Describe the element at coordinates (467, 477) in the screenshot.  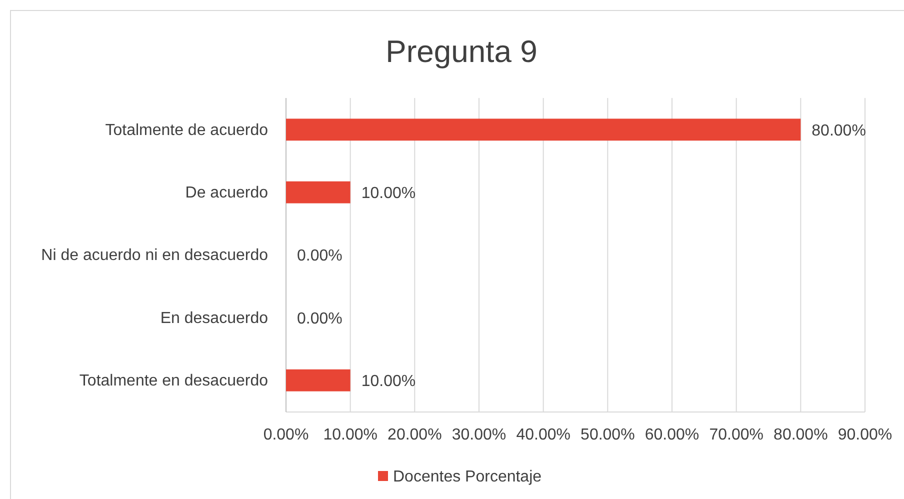
I see `legend-label: Docentes Porcentaje` at that location.